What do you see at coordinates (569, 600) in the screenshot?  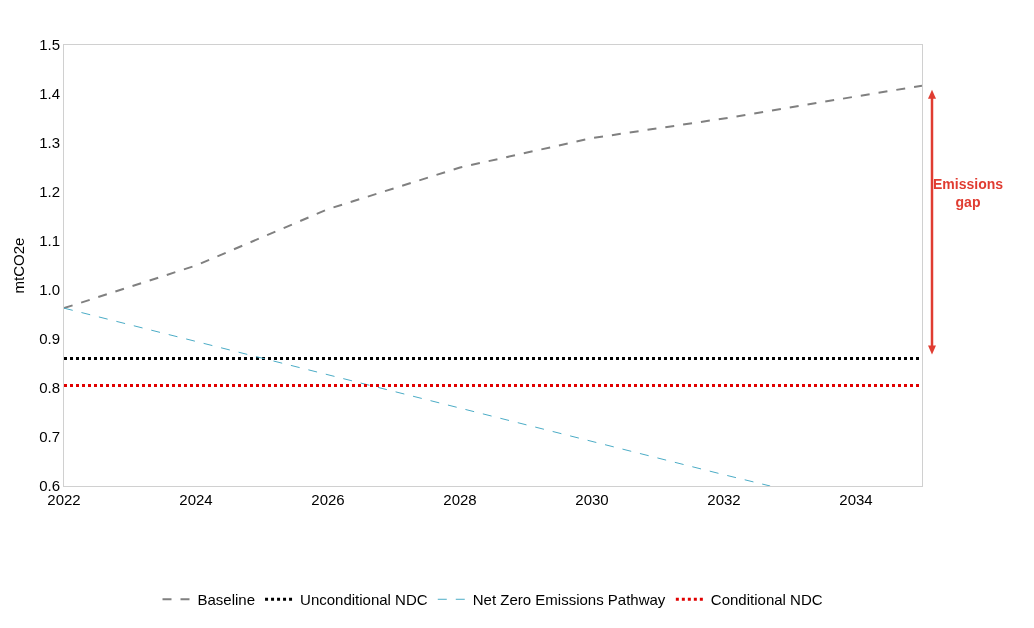 I see `legend-label: Net Zero Emissions Pathway` at bounding box center [569, 600].